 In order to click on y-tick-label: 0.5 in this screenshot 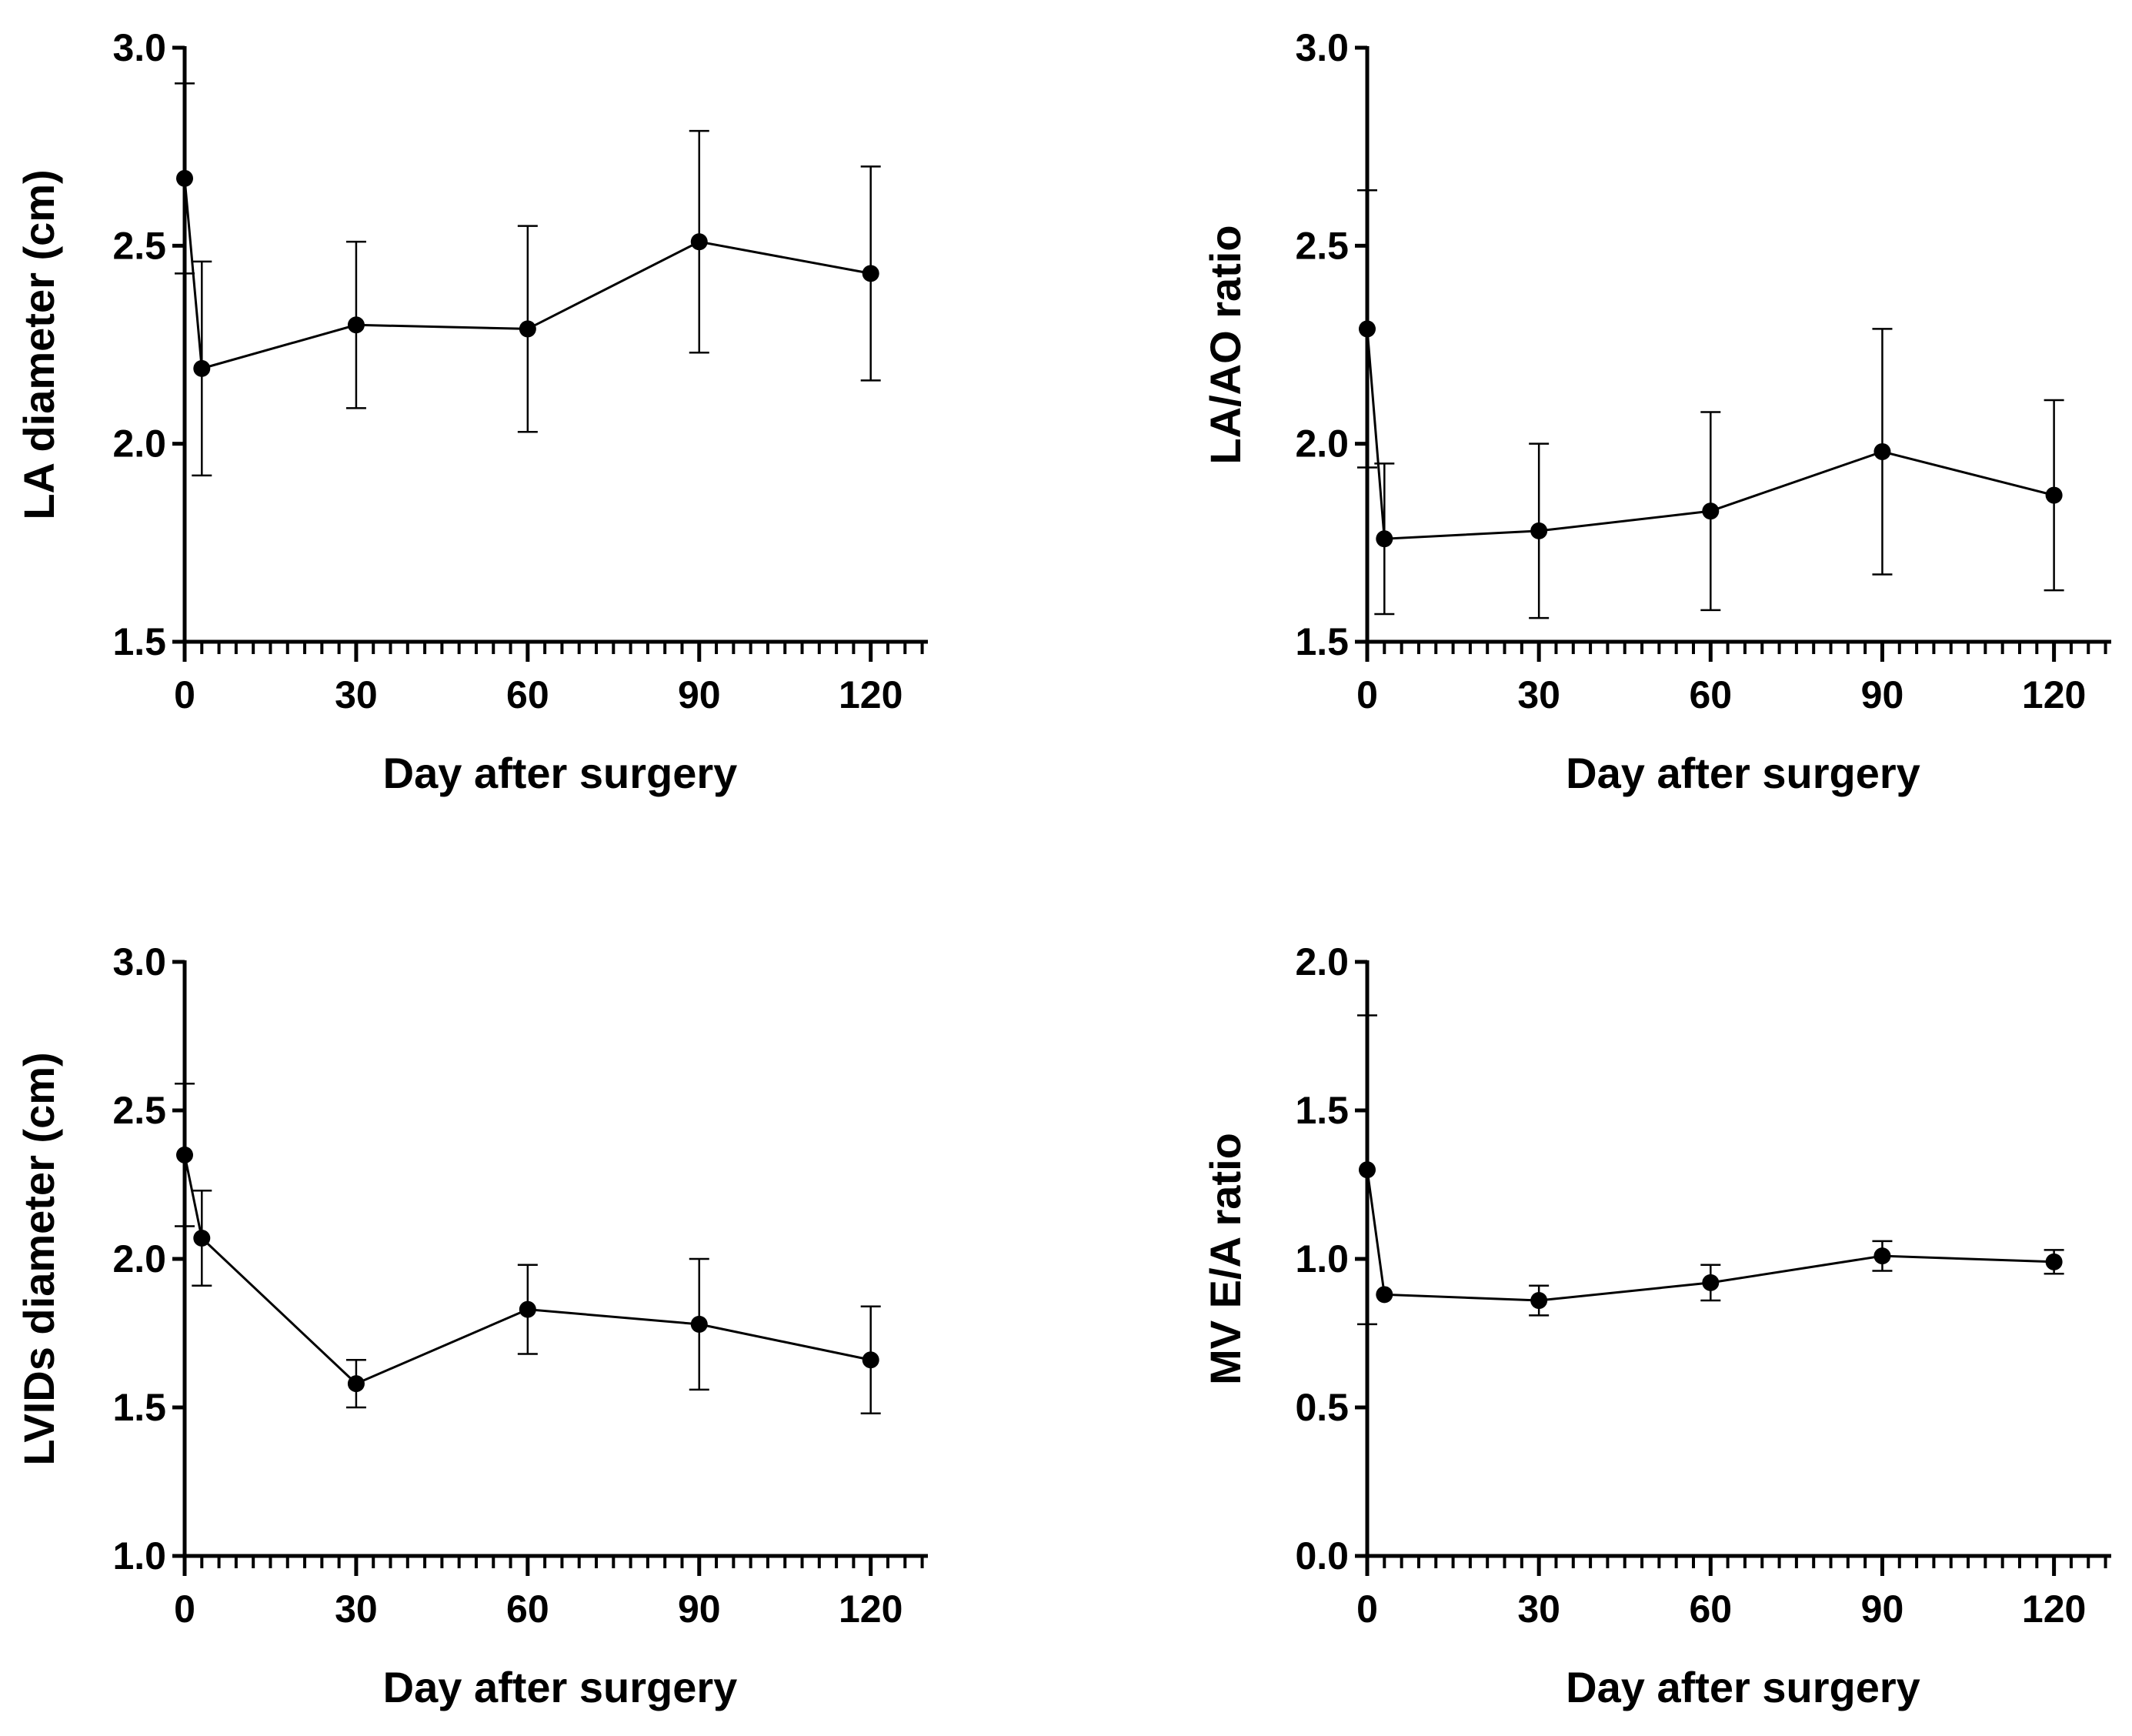, I will do `click(1322, 1407)`.